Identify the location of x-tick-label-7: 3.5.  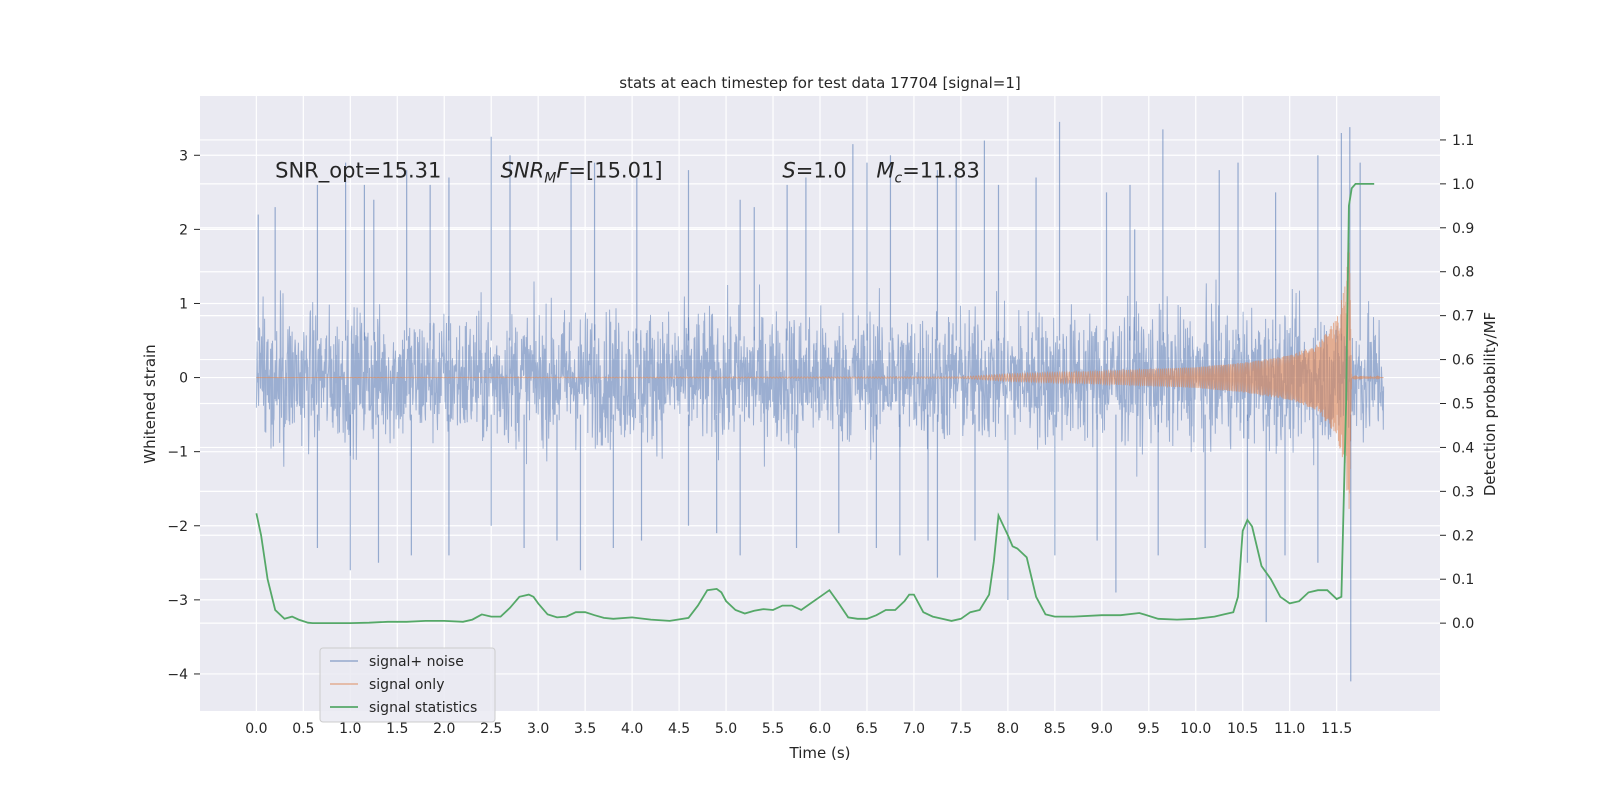
(585, 729).